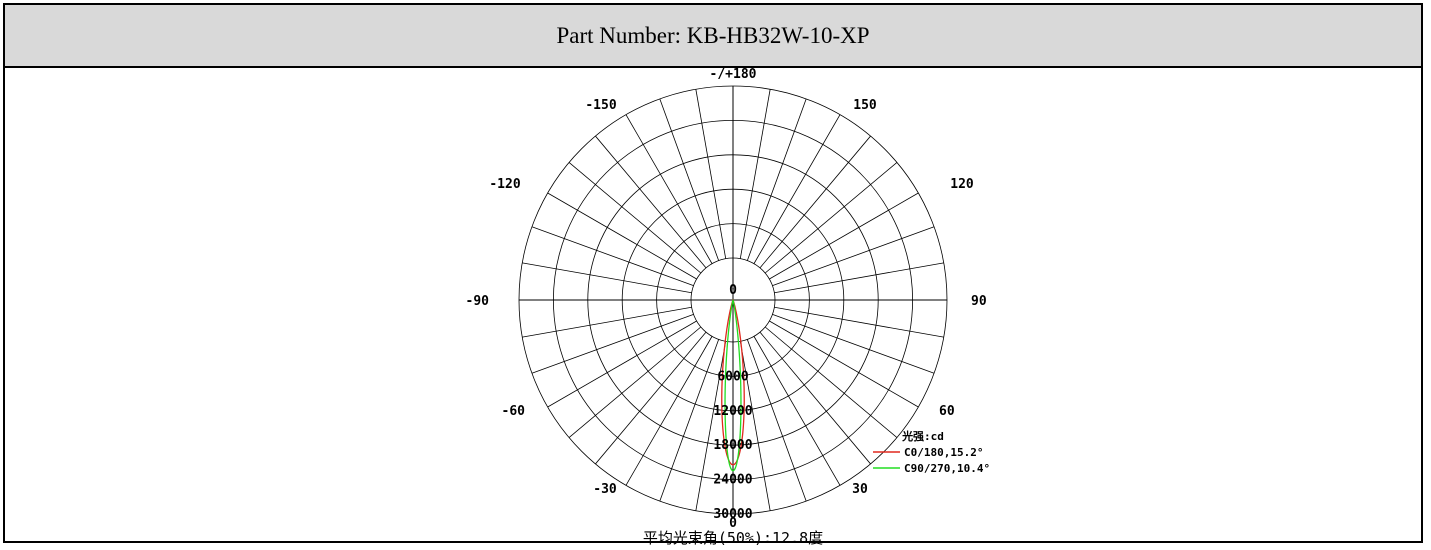  Describe the element at coordinates (947, 411) in the screenshot. I see `angle-tick-label: 60` at that location.